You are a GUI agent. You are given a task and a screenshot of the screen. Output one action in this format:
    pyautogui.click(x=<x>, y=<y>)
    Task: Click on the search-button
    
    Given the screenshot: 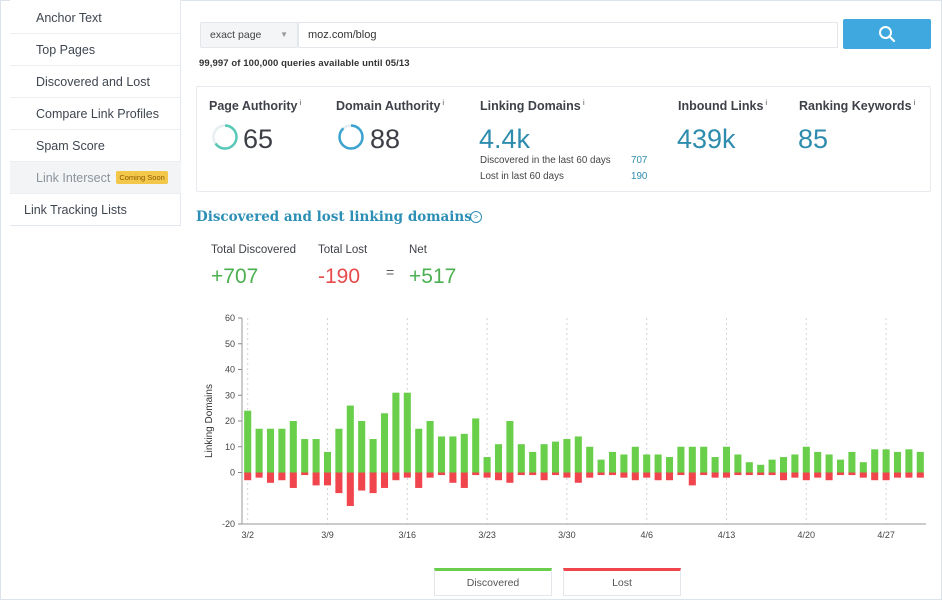 What is the action you would take?
    pyautogui.click(x=887, y=34)
    